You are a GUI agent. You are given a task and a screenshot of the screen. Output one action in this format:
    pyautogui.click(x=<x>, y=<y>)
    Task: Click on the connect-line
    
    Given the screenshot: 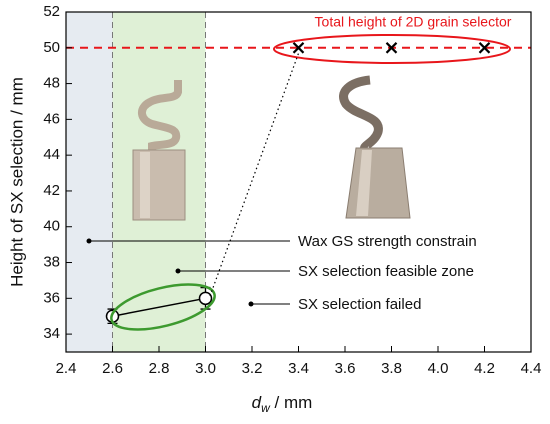 What is the action you would take?
    pyautogui.click(x=159, y=307)
    